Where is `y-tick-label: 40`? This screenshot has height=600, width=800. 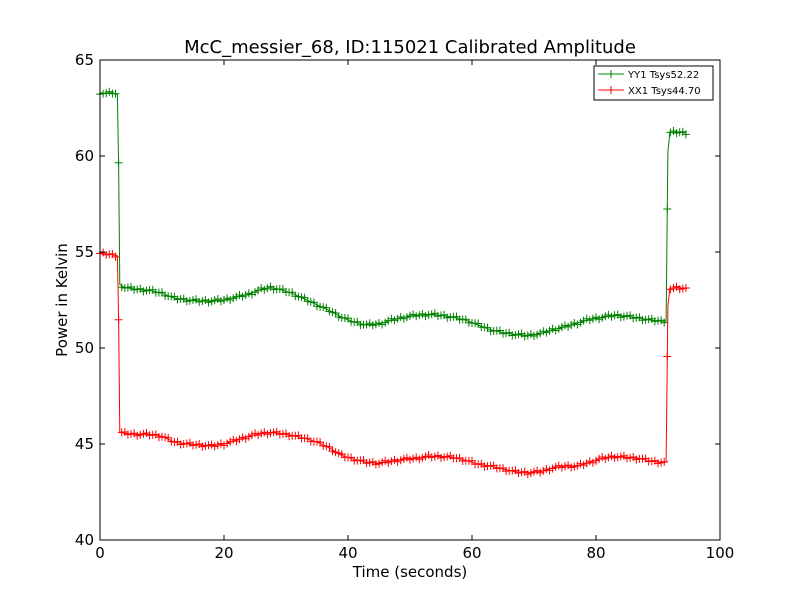
y-tick-label: 40 is located at coordinates (84, 540).